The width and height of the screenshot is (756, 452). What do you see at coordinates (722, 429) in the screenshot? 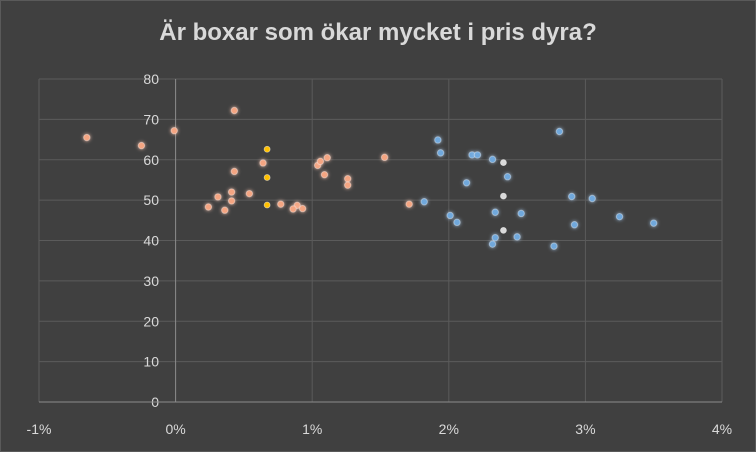
I see `x-tick-label: 4%` at bounding box center [722, 429].